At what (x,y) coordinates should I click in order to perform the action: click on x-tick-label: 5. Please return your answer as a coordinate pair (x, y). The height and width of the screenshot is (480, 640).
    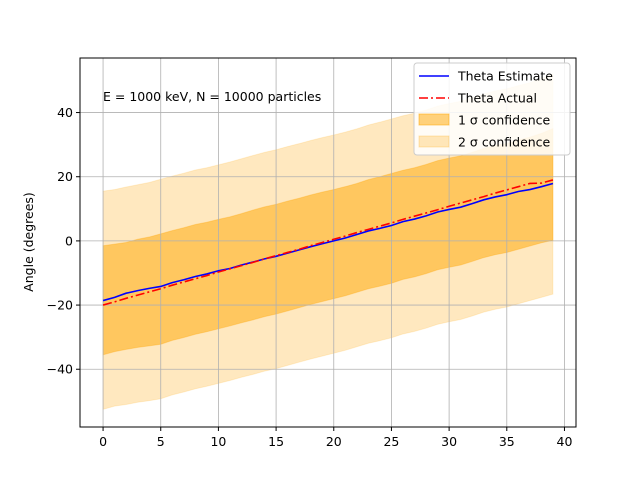
    Looking at the image, I should click on (161, 441).